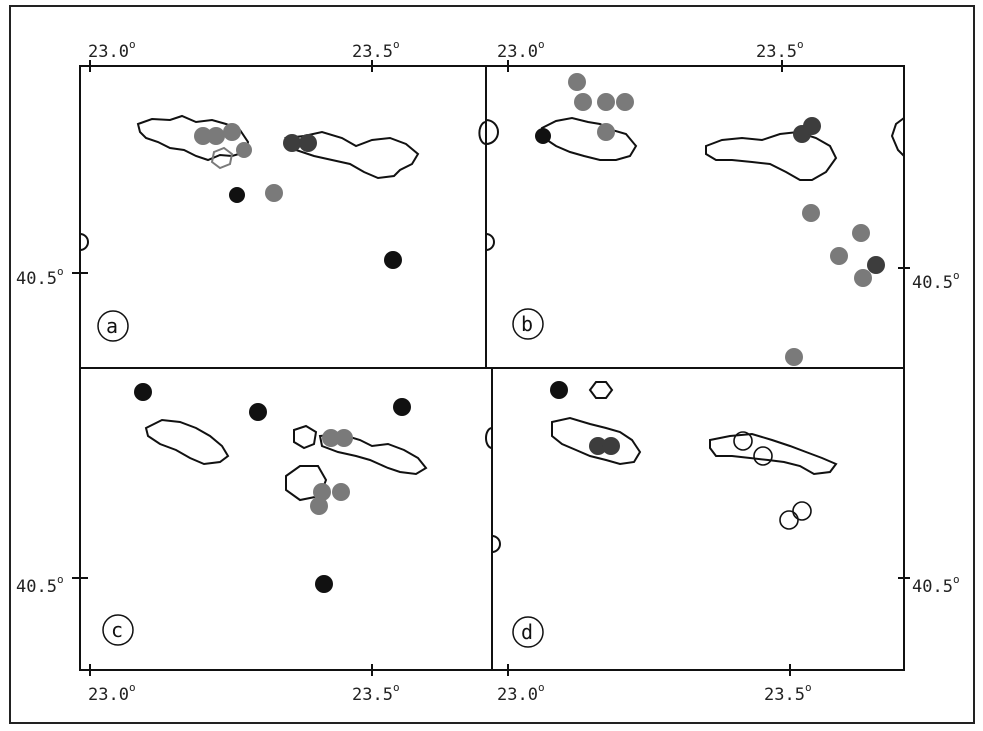 The width and height of the screenshot is (983, 731). I want to click on panel-a: a, so click(283, 228).